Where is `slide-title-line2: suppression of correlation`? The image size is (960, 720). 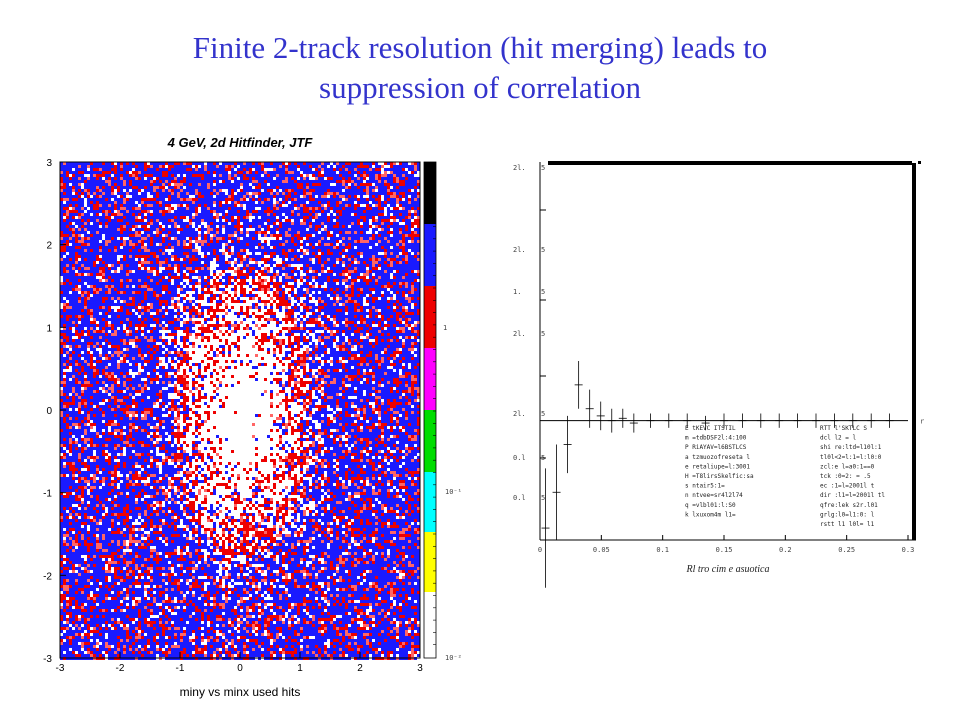 slide-title-line2: suppression of correlation is located at coordinates (480, 87).